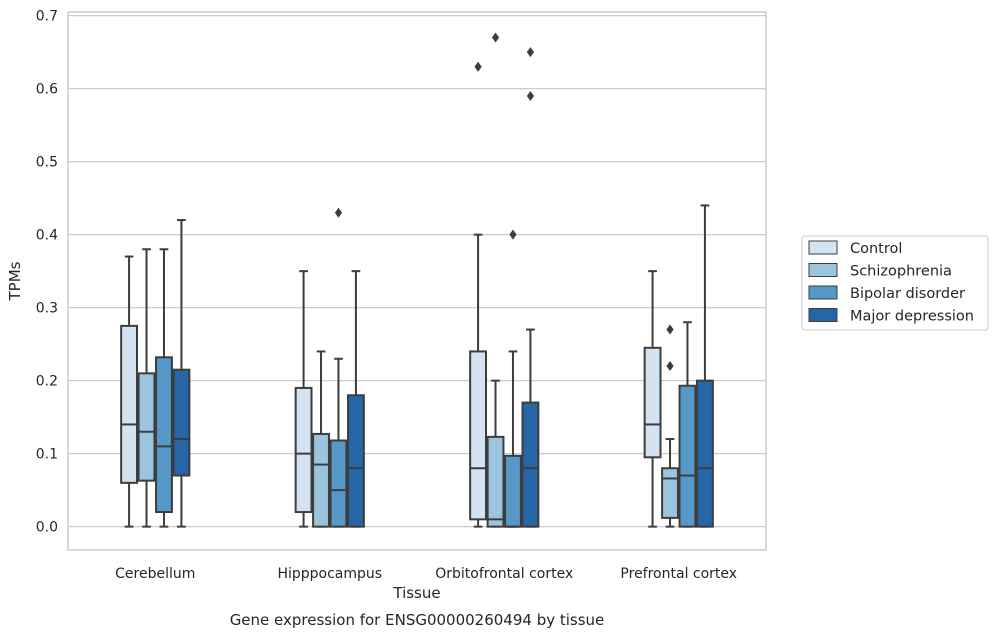  I want to click on x-tick-label: Cerebellum, so click(155, 574).